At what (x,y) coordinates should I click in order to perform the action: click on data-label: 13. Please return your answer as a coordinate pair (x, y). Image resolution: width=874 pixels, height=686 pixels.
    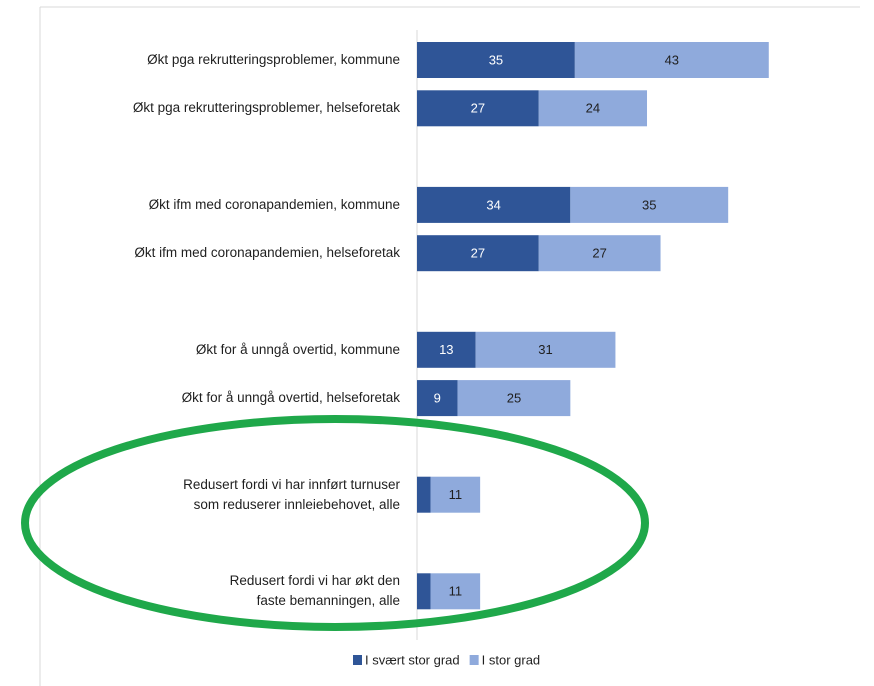
    Looking at the image, I should click on (446, 349).